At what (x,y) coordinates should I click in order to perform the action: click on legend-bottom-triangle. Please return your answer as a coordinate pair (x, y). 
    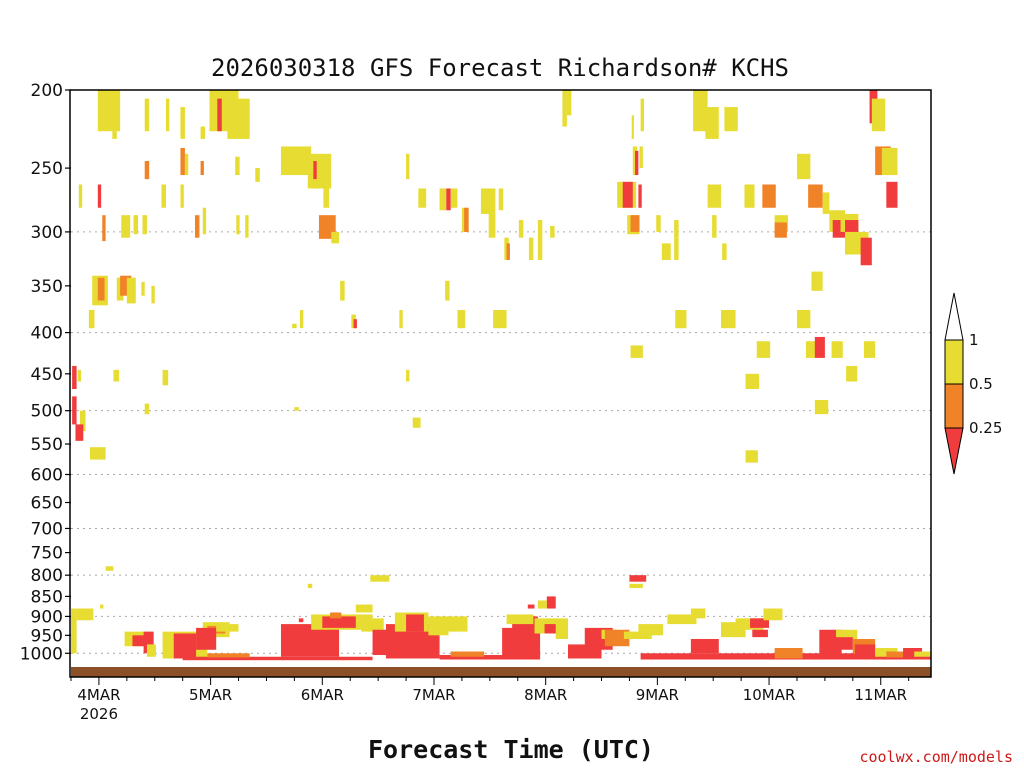
    Looking at the image, I should click on (954, 451).